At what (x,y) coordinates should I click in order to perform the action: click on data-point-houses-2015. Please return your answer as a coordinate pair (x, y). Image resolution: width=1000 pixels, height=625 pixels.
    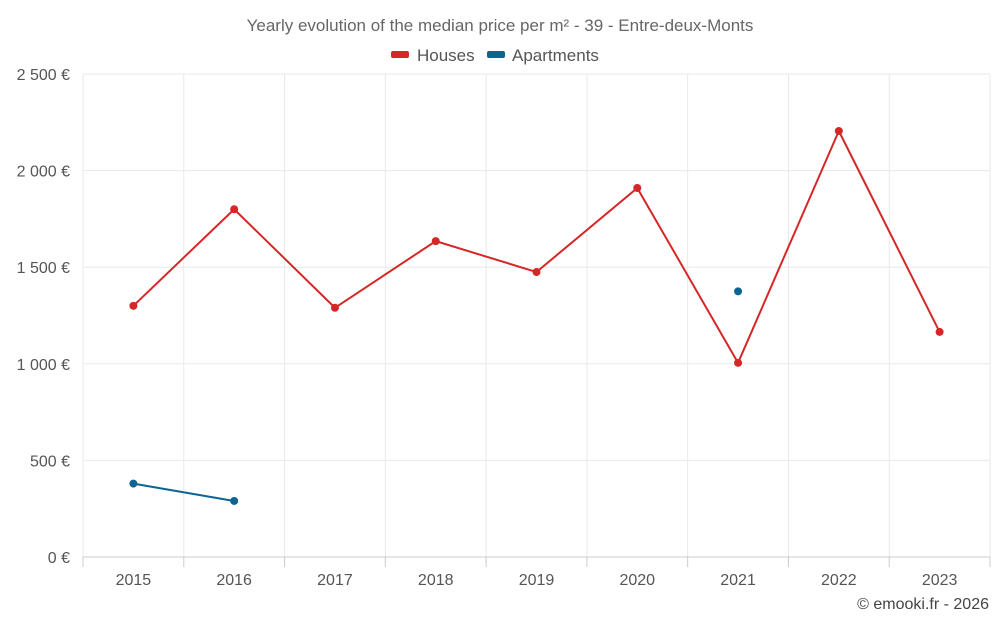
    Looking at the image, I should click on (133, 305).